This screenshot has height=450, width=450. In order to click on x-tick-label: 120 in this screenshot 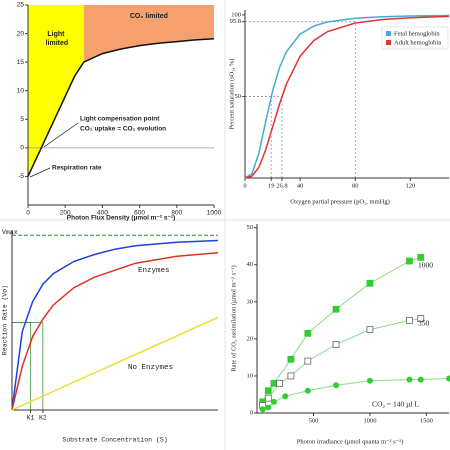, I will do `click(411, 185)`.